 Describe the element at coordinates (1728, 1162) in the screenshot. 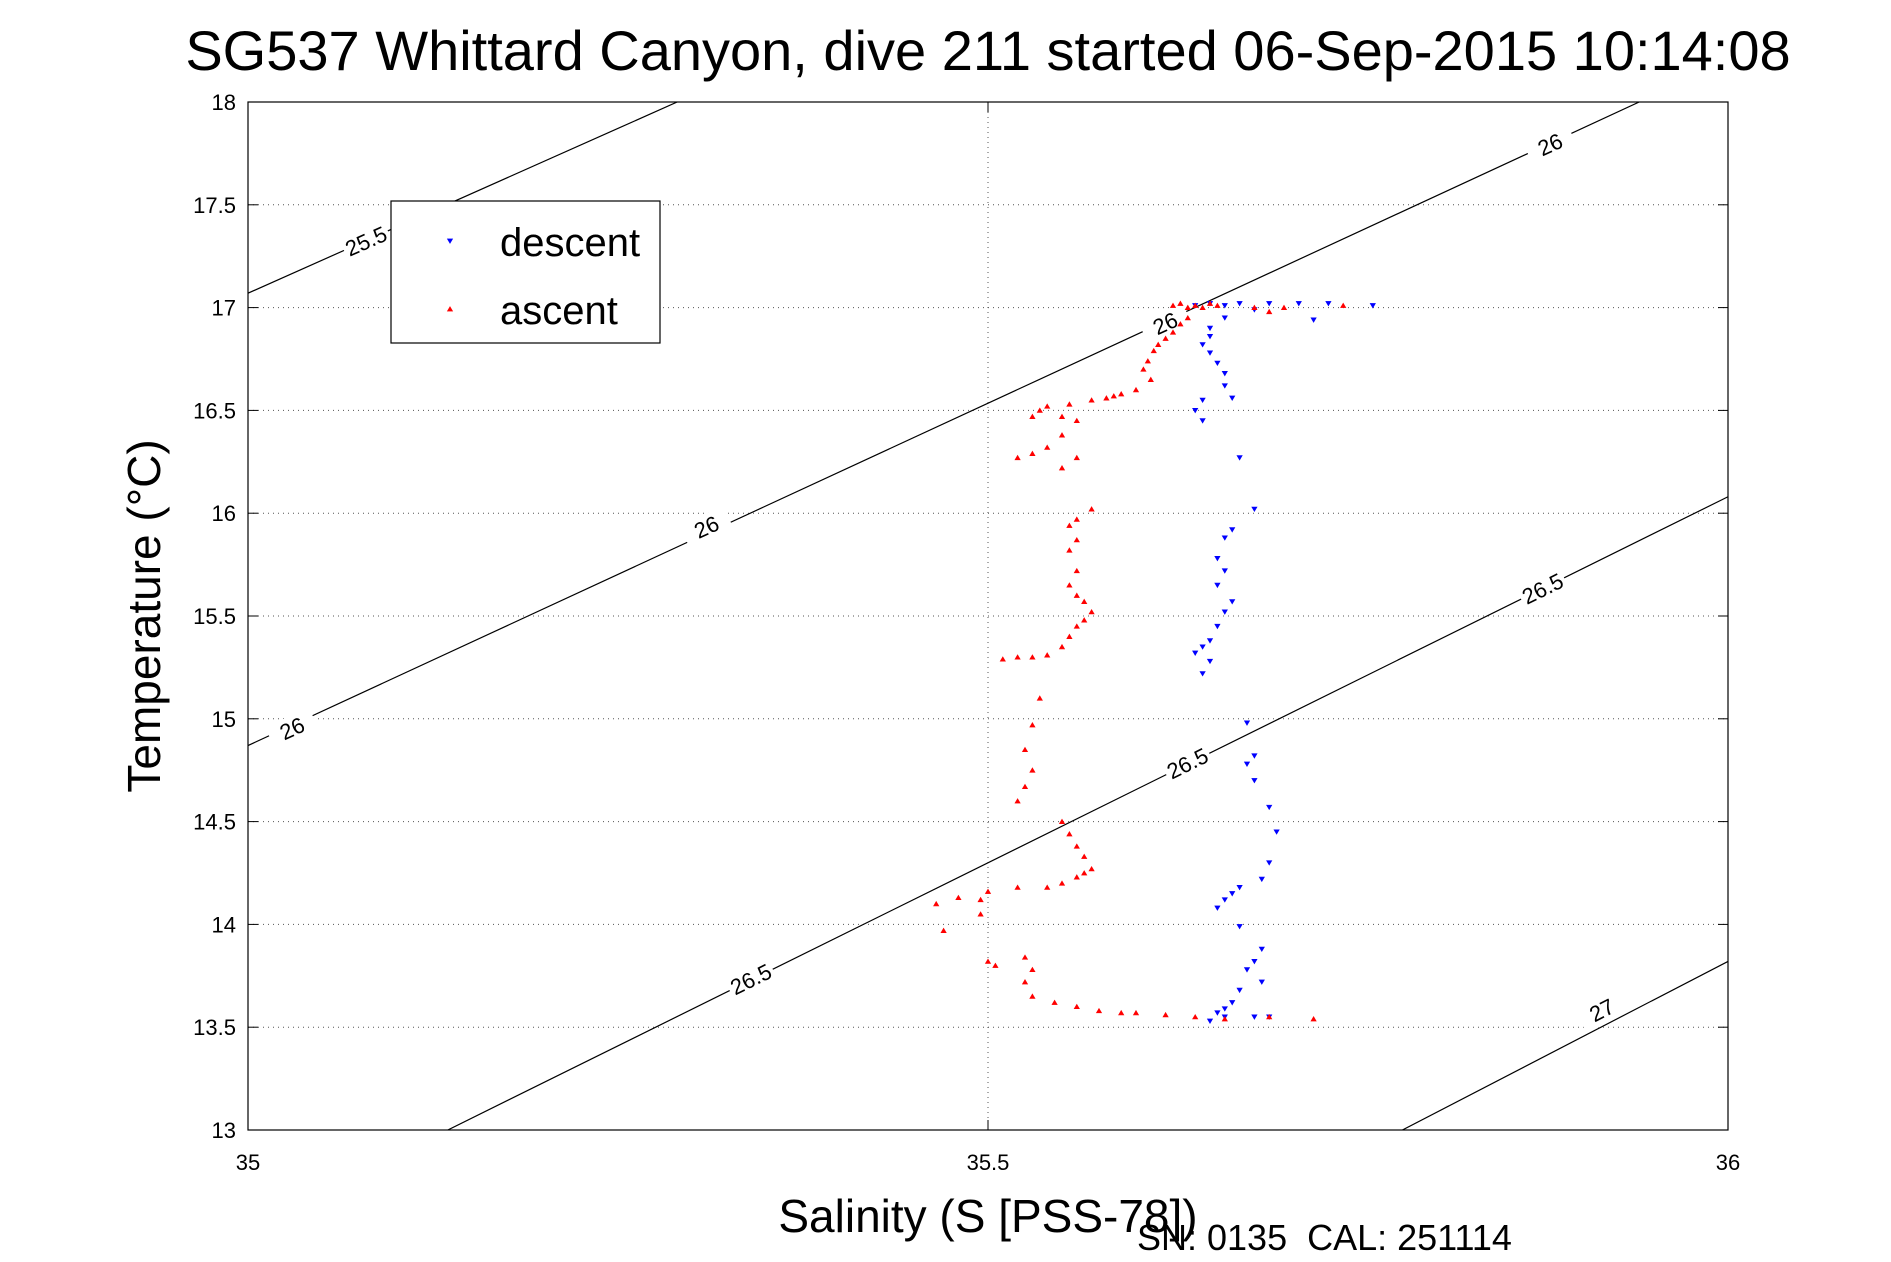

I see `x-tick-label: 36` at that location.